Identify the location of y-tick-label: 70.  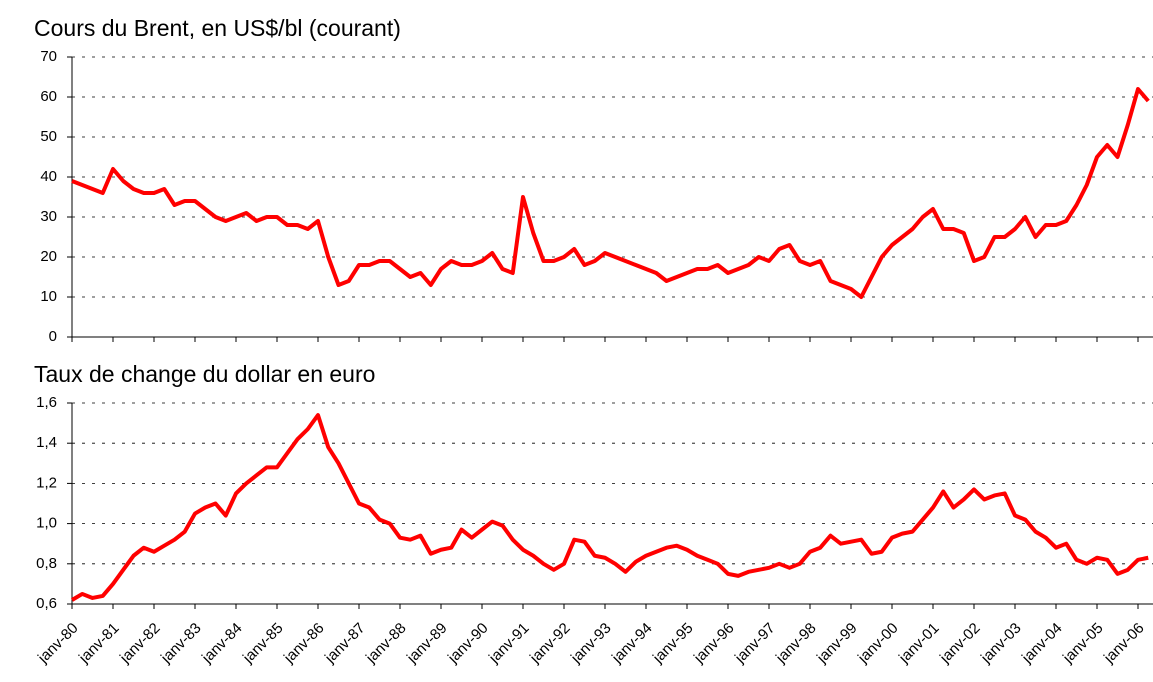
(48, 56).